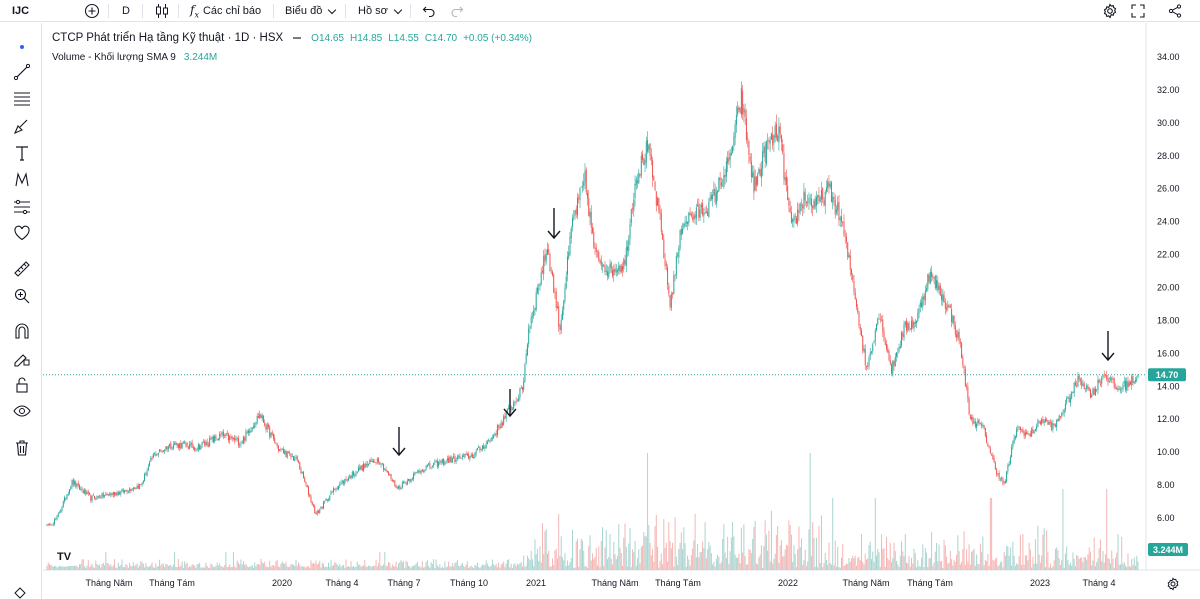 The width and height of the screenshot is (1200, 599). Describe the element at coordinates (20, 11) in the screenshot. I see `symbol-search-button: IJC` at that location.